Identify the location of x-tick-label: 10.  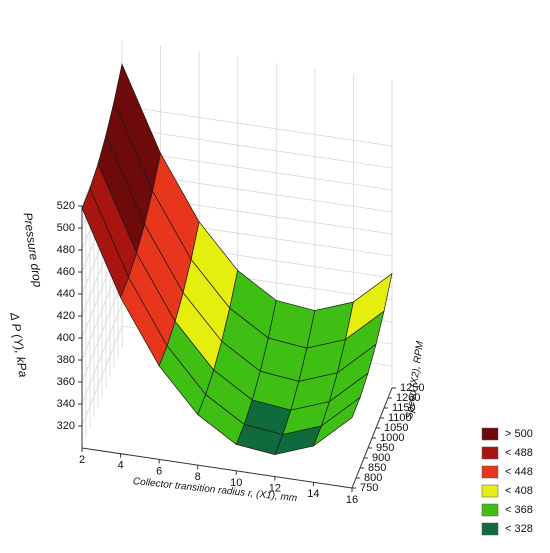
(236, 483).